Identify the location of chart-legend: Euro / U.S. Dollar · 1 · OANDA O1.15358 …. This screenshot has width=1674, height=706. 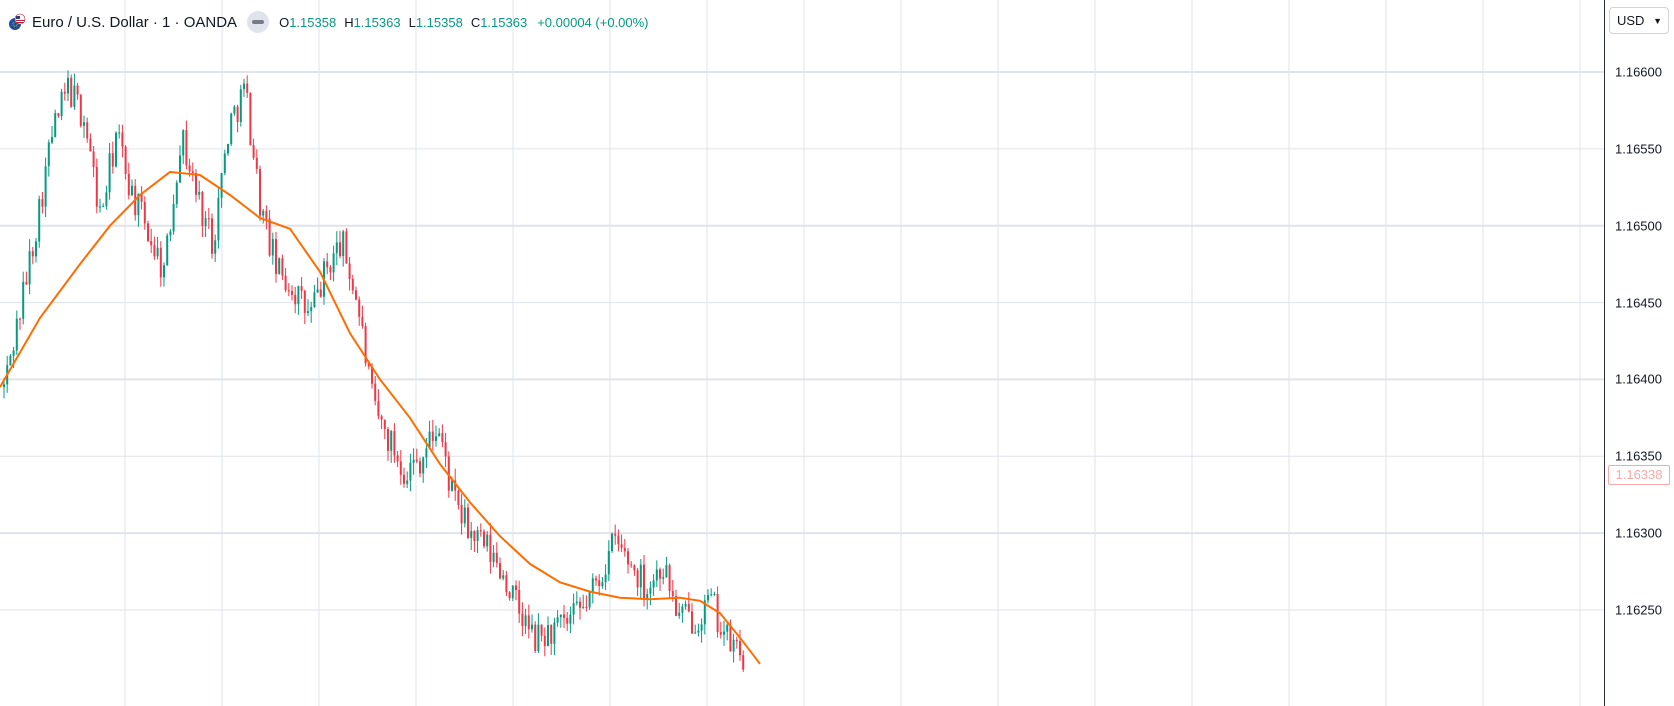
(328, 22).